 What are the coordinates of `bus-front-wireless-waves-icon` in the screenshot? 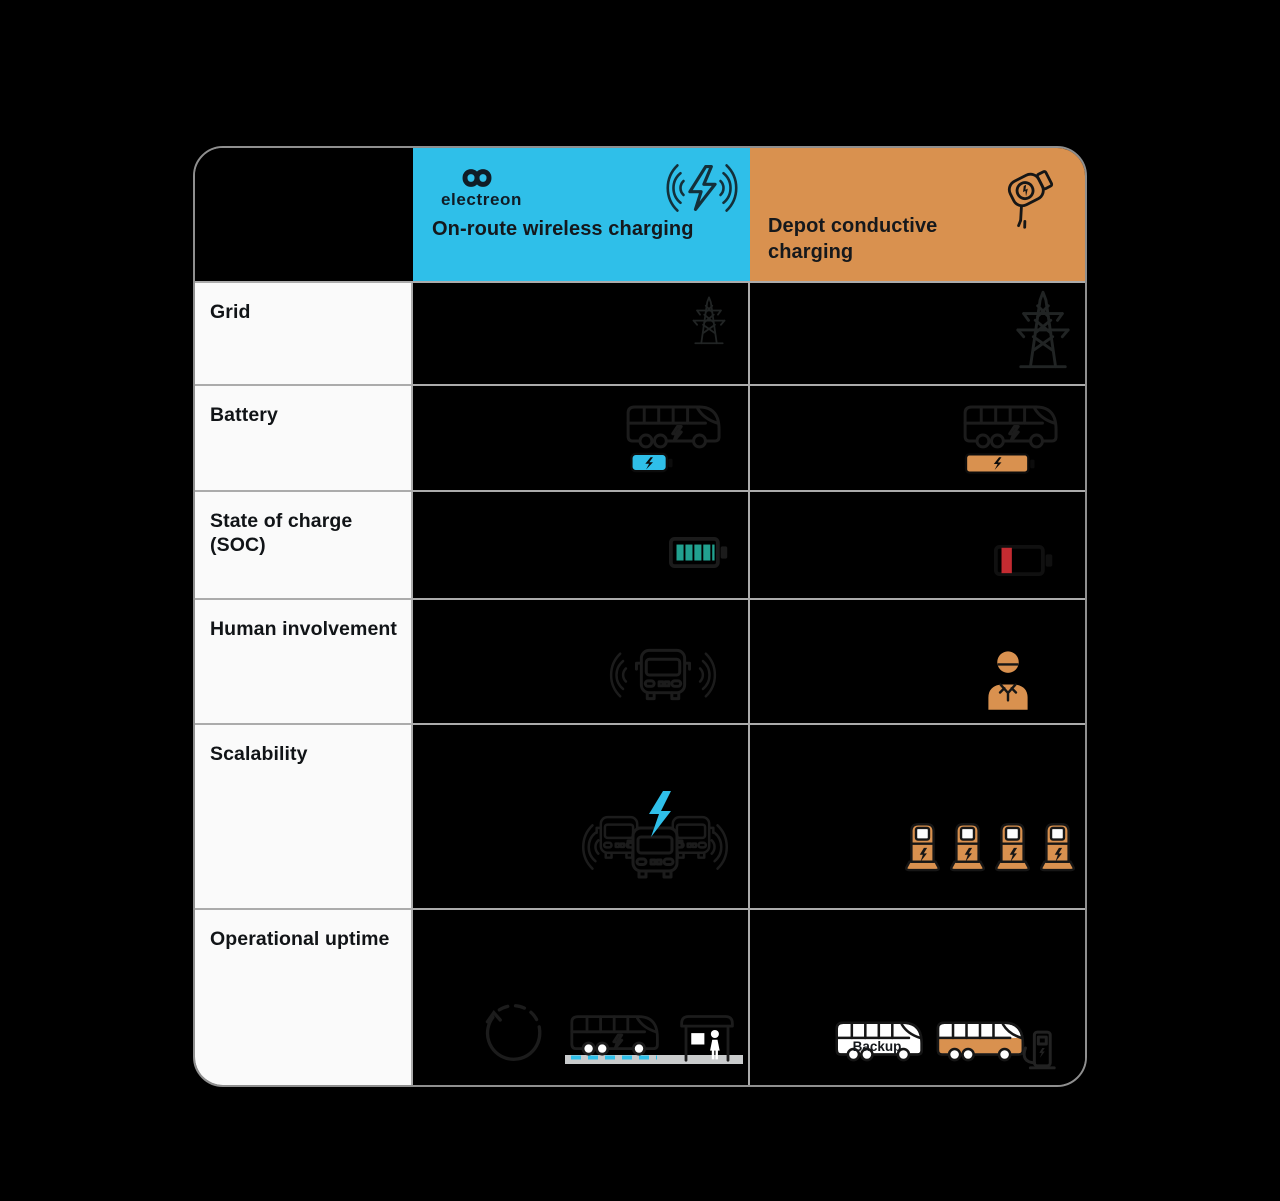 It's located at (663, 675).